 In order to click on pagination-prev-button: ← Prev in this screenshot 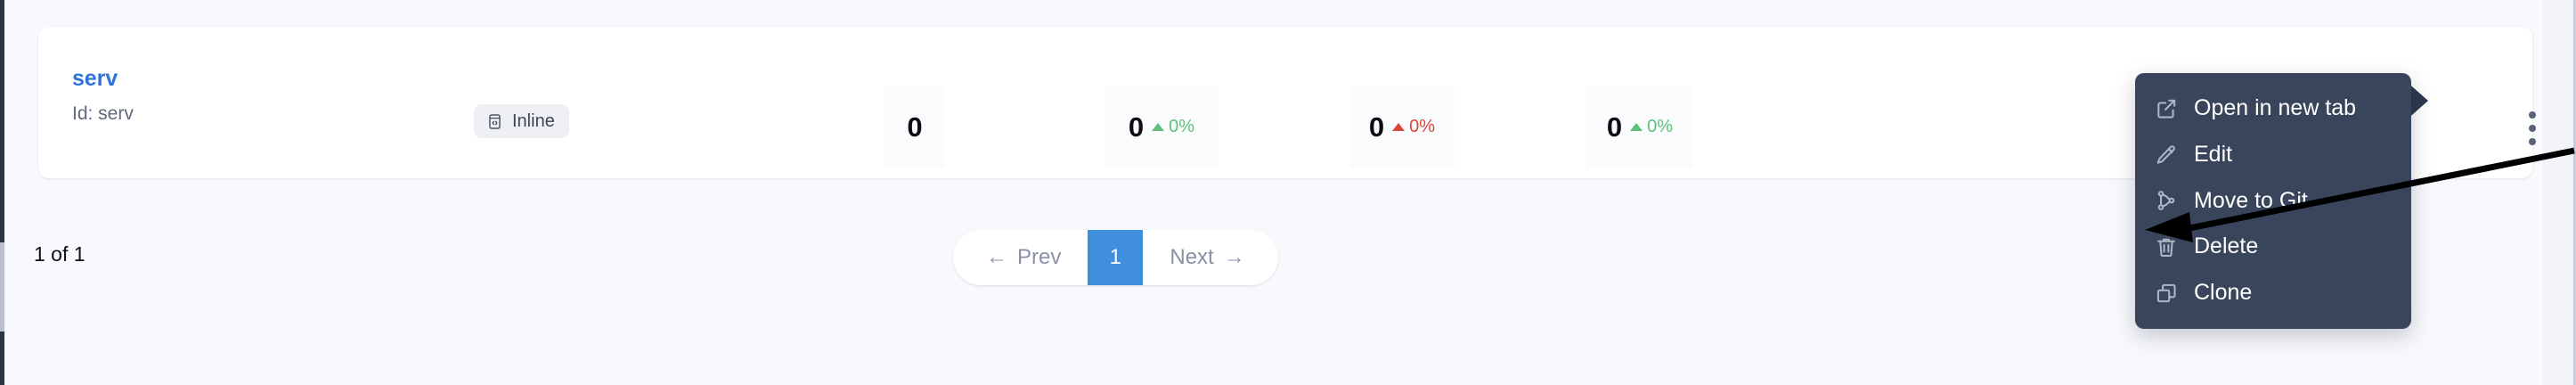, I will do `click(1021, 257)`.